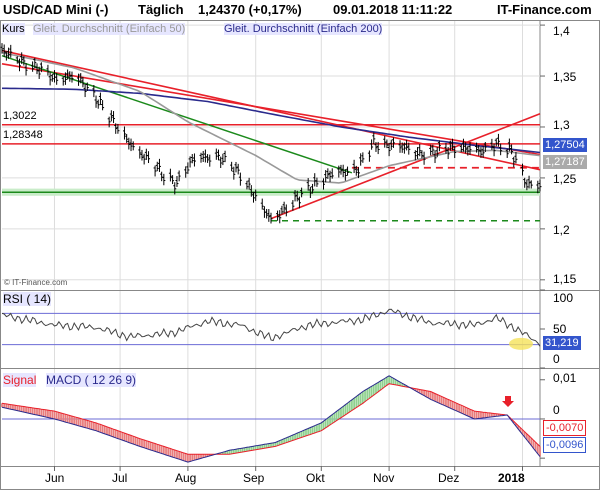  What do you see at coordinates (36, 282) in the screenshot?
I see `watermark: © IT-Finance.com` at bounding box center [36, 282].